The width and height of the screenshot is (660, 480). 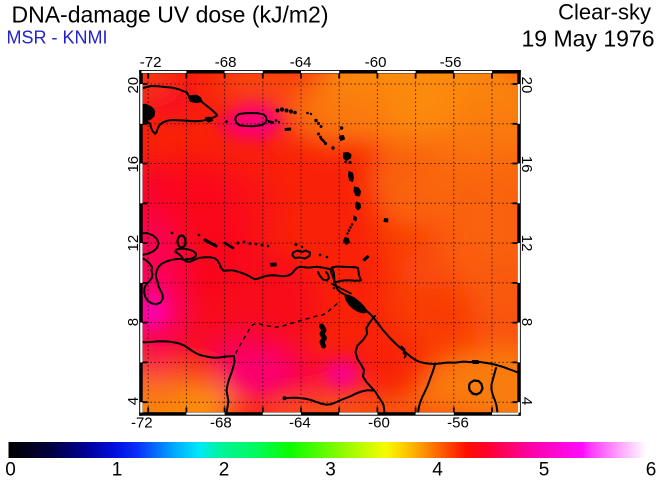 What do you see at coordinates (117, 469) in the screenshot?
I see `svg-text: 1` at bounding box center [117, 469].